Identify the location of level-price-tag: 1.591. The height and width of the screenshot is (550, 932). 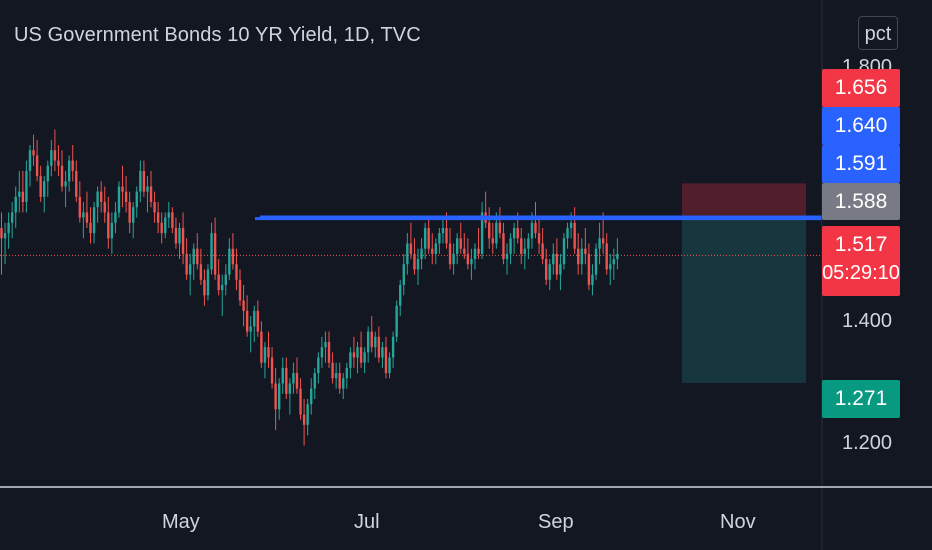
(861, 164).